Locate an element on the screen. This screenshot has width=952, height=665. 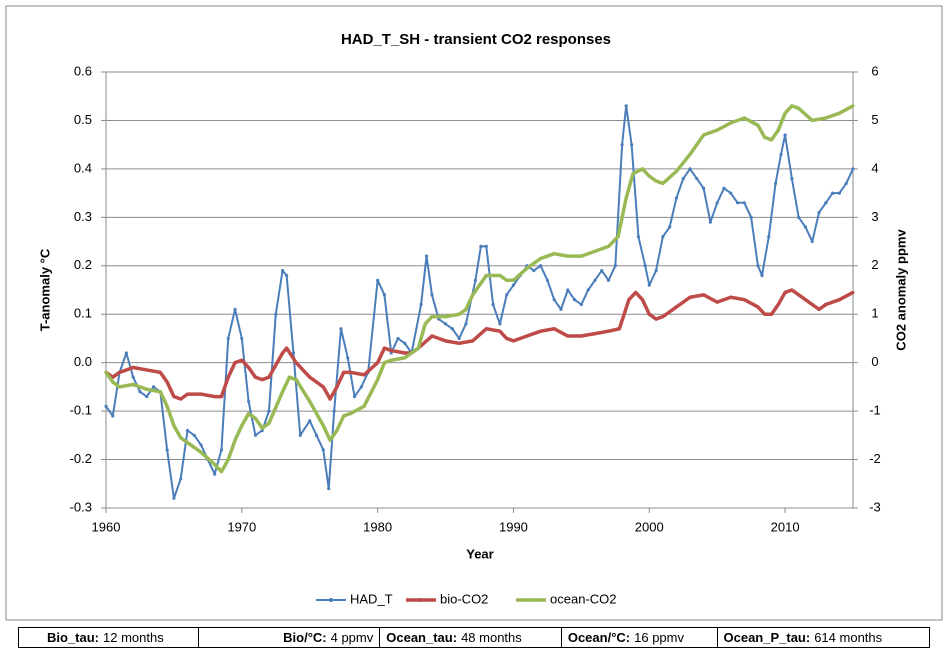
parameter-cell: Bio/°C: 4 ppmv is located at coordinates (290, 637).